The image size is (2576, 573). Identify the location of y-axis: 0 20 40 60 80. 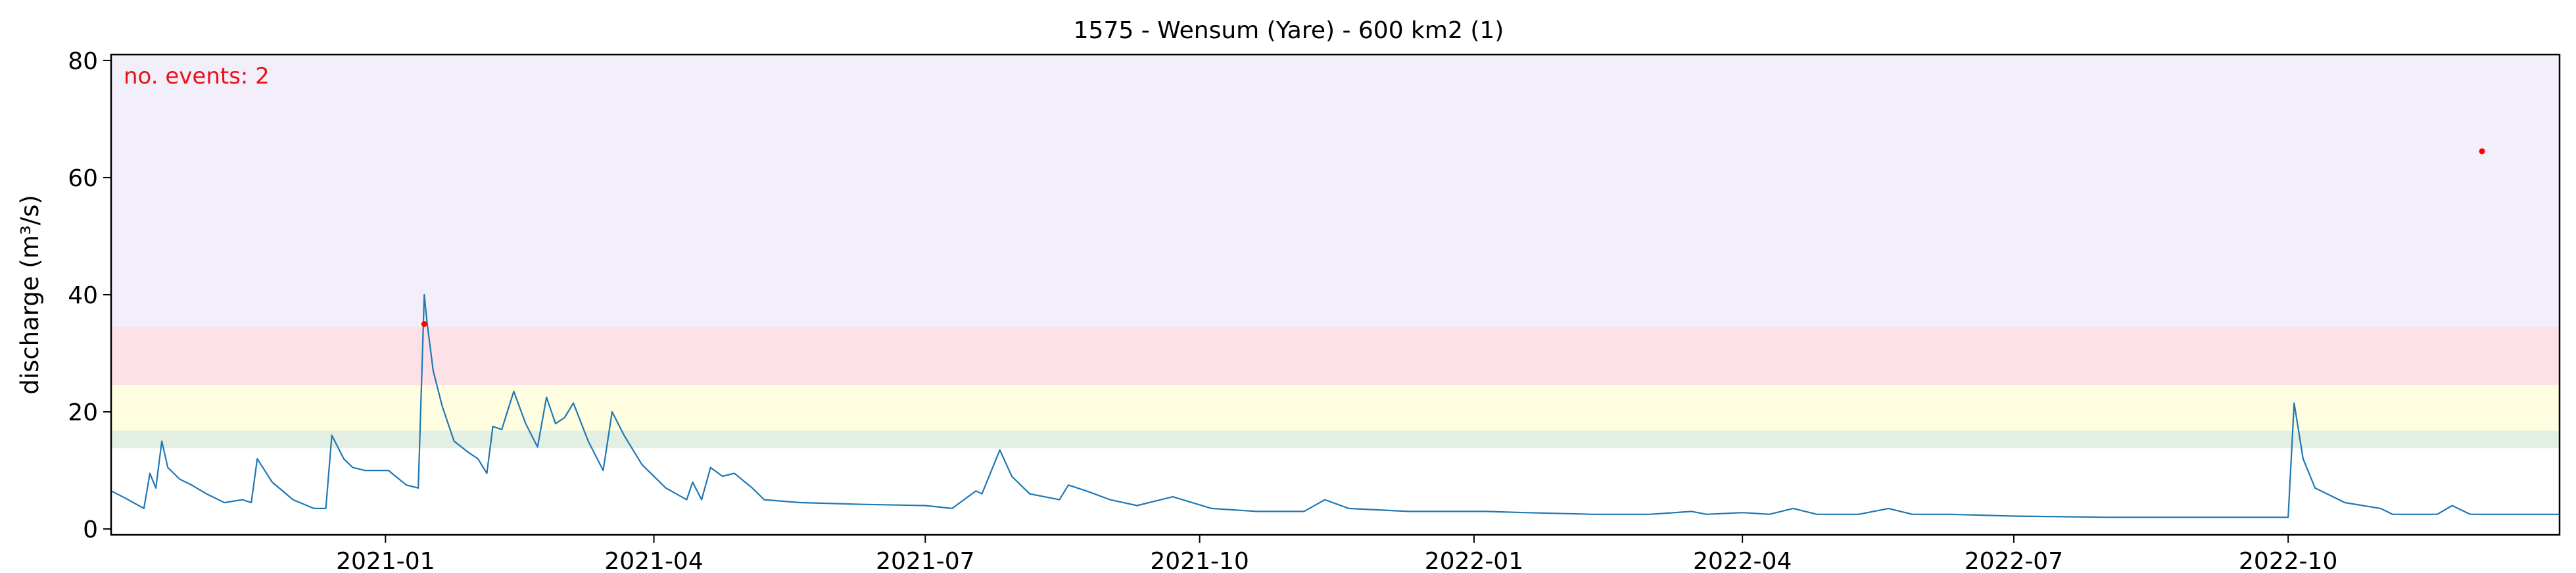
(90, 295).